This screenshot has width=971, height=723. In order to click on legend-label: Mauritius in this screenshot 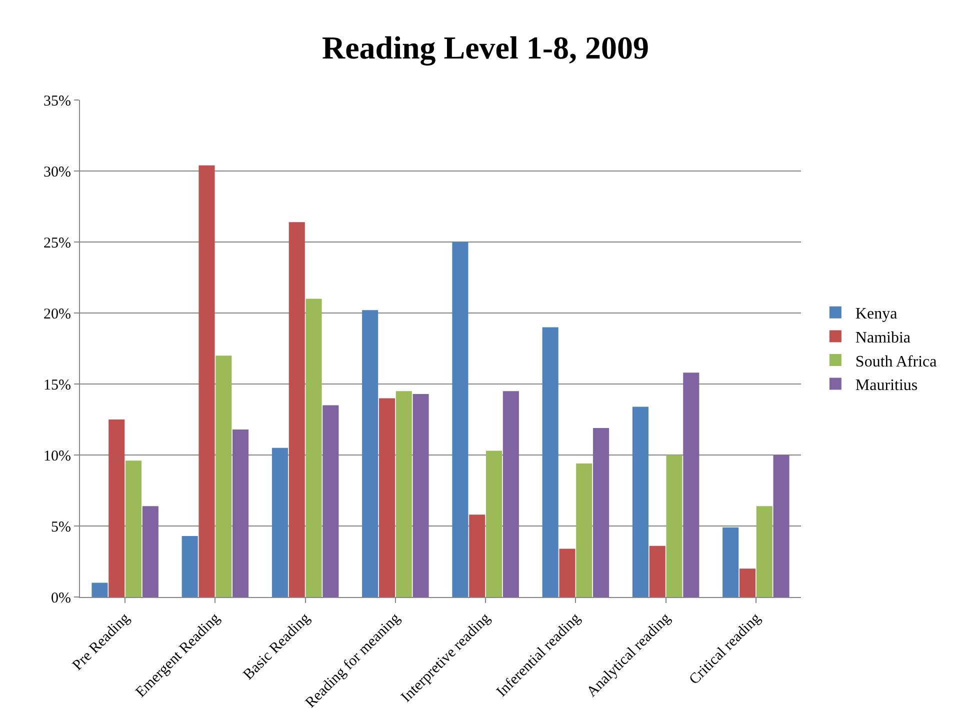, I will do `click(886, 385)`.